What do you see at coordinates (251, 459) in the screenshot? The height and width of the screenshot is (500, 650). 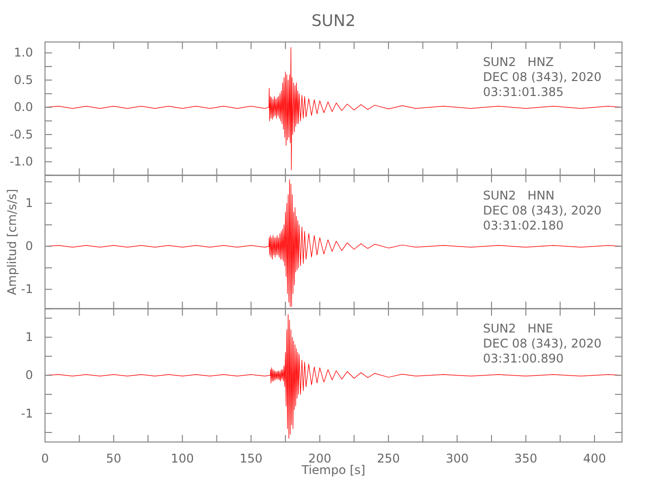 I see `x-tick-label: 150` at bounding box center [251, 459].